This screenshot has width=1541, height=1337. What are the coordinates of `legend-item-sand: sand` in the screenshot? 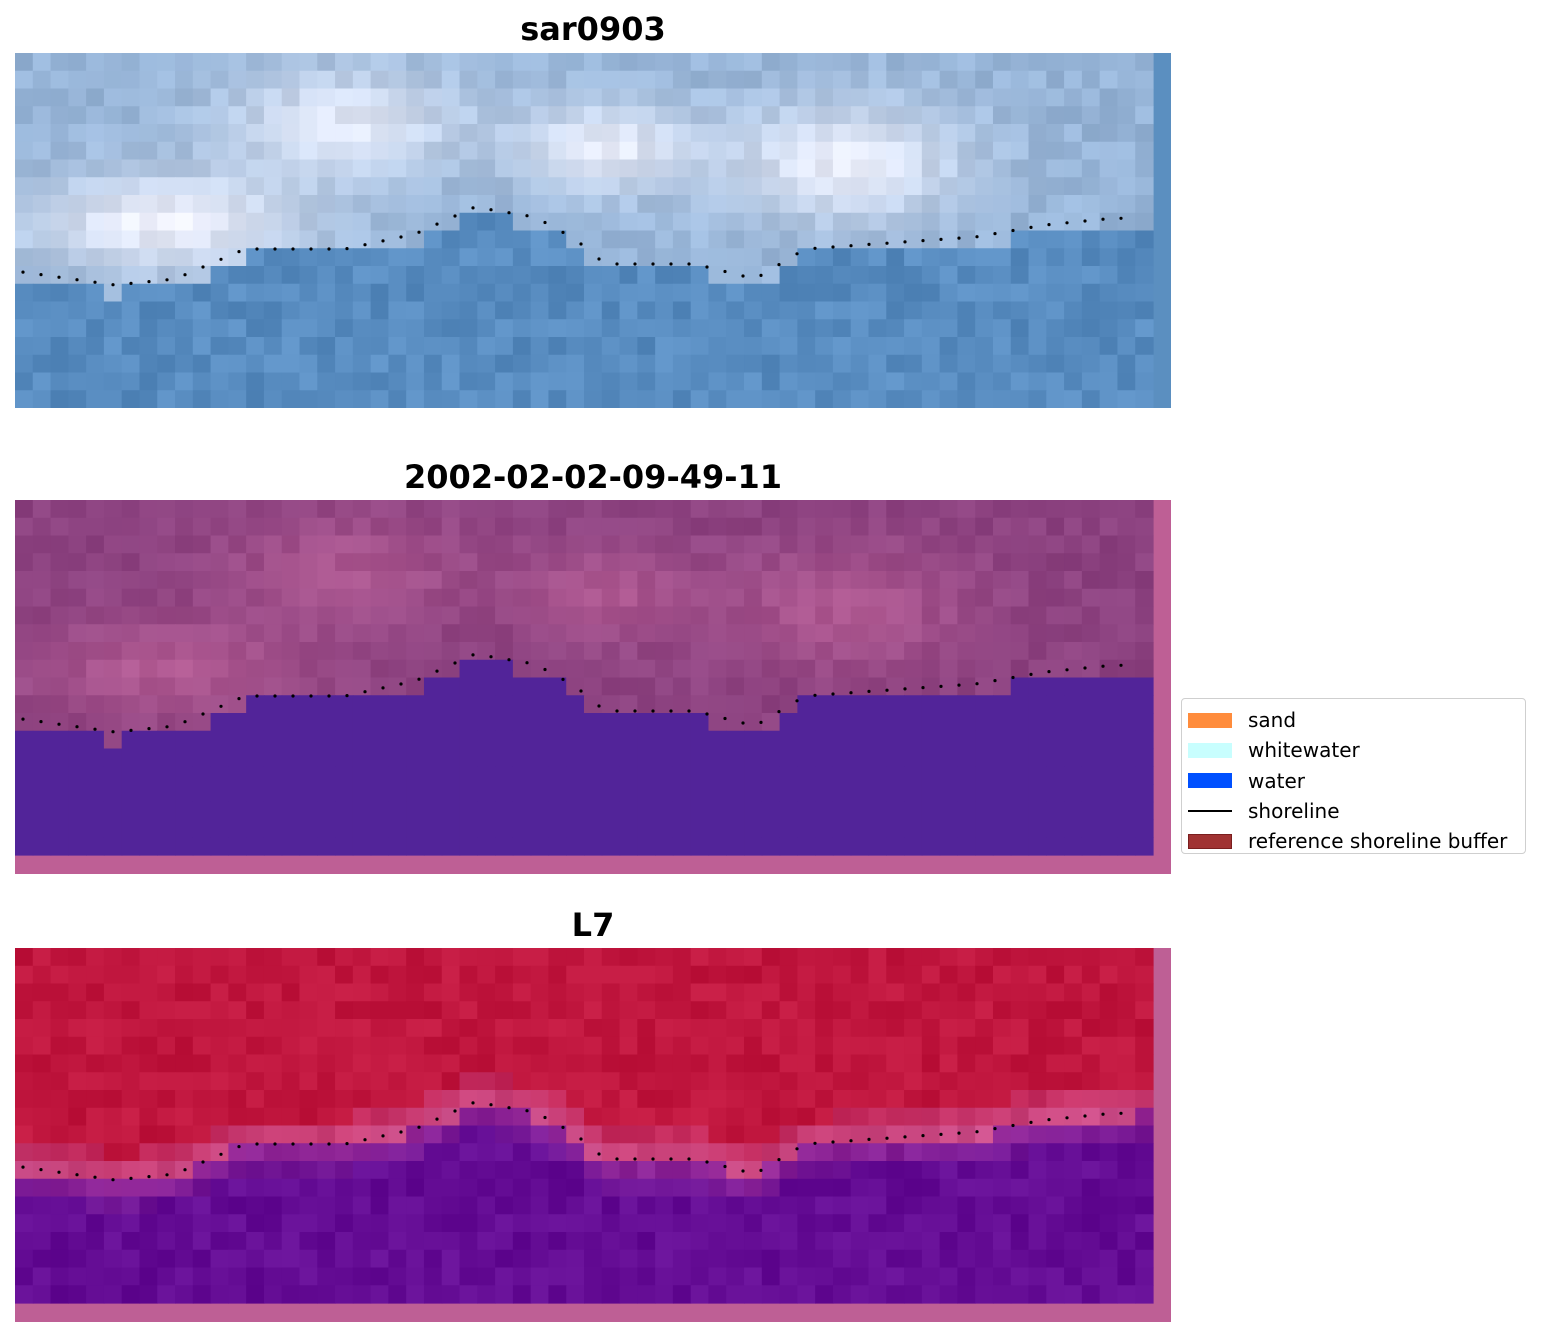 It's located at (1353, 720).